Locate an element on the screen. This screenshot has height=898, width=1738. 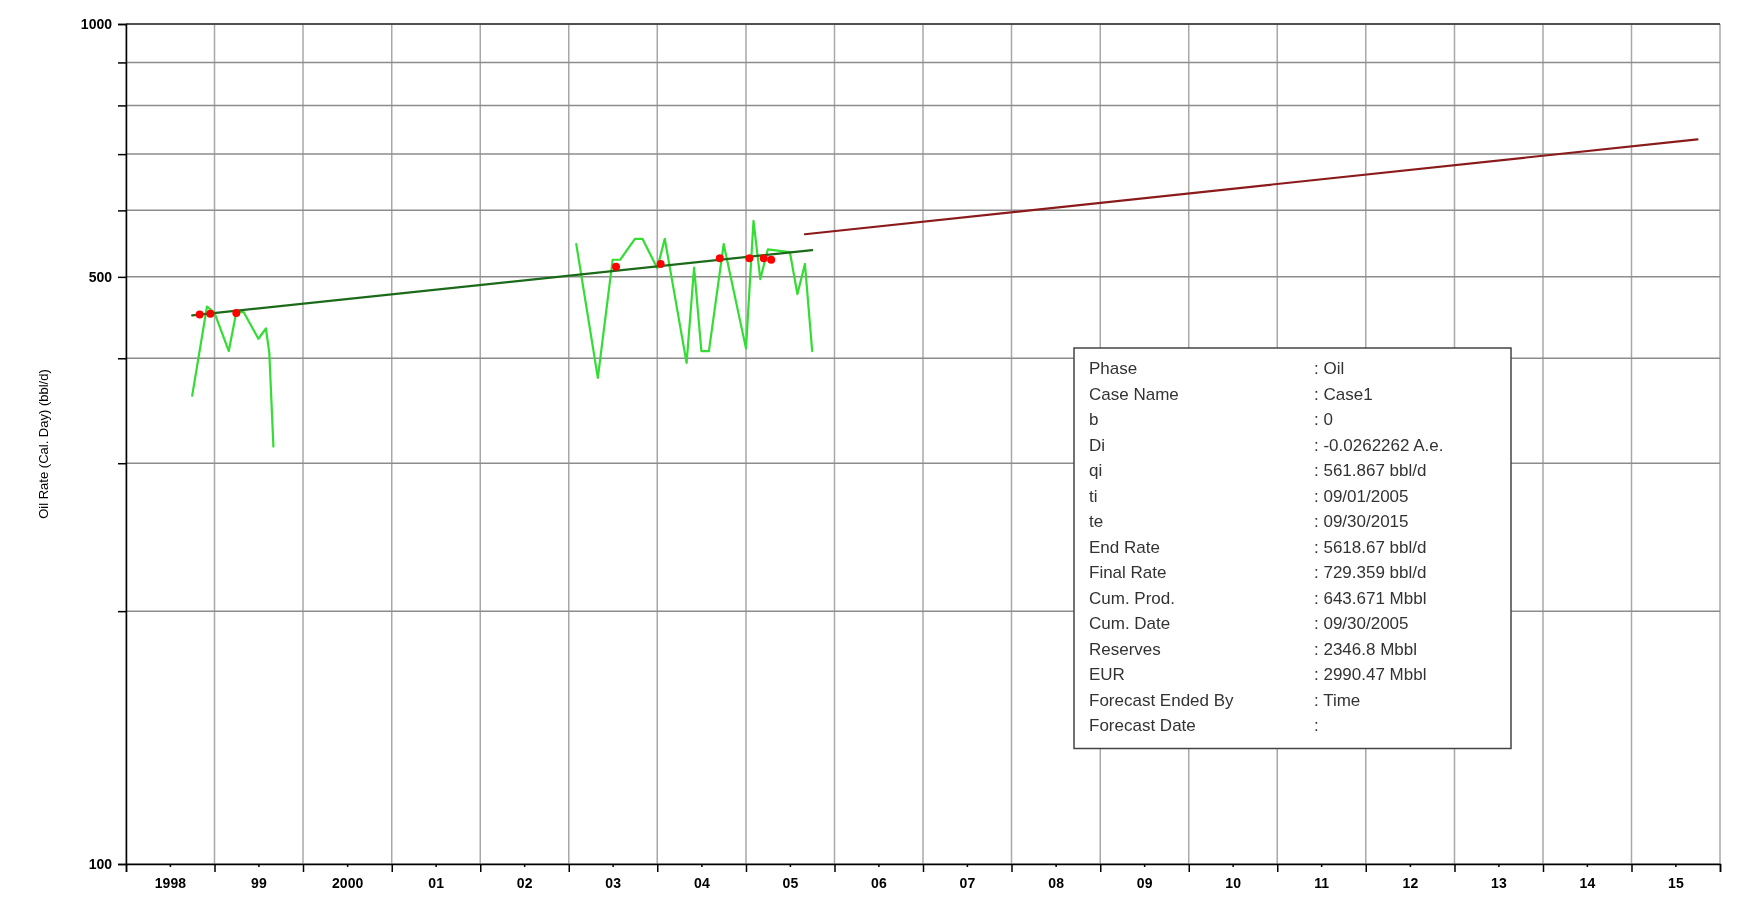
x-tick-label: 15 is located at coordinates (1676, 882).